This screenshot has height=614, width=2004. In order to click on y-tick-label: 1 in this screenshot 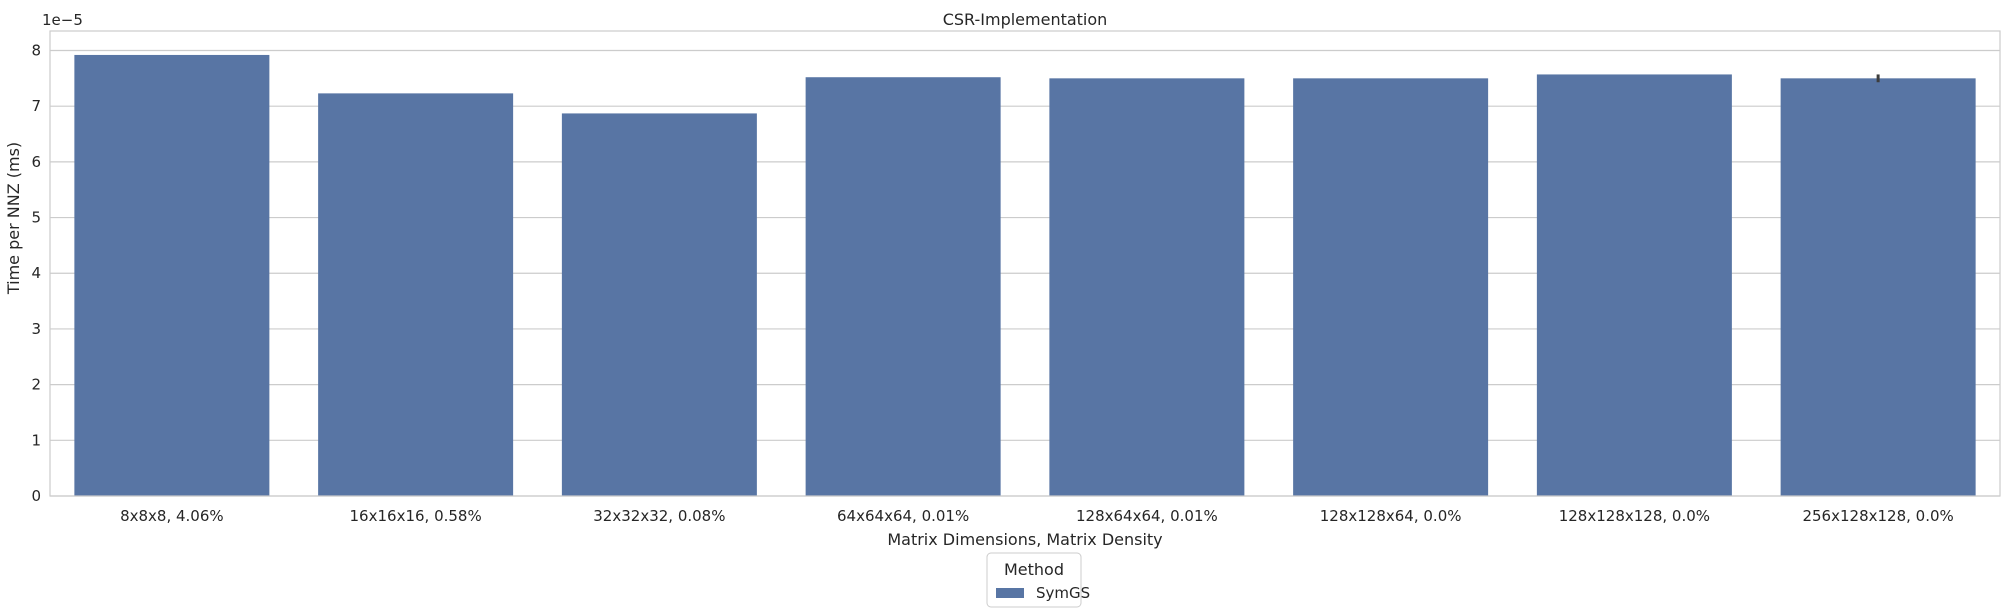, I will do `click(36, 440)`.